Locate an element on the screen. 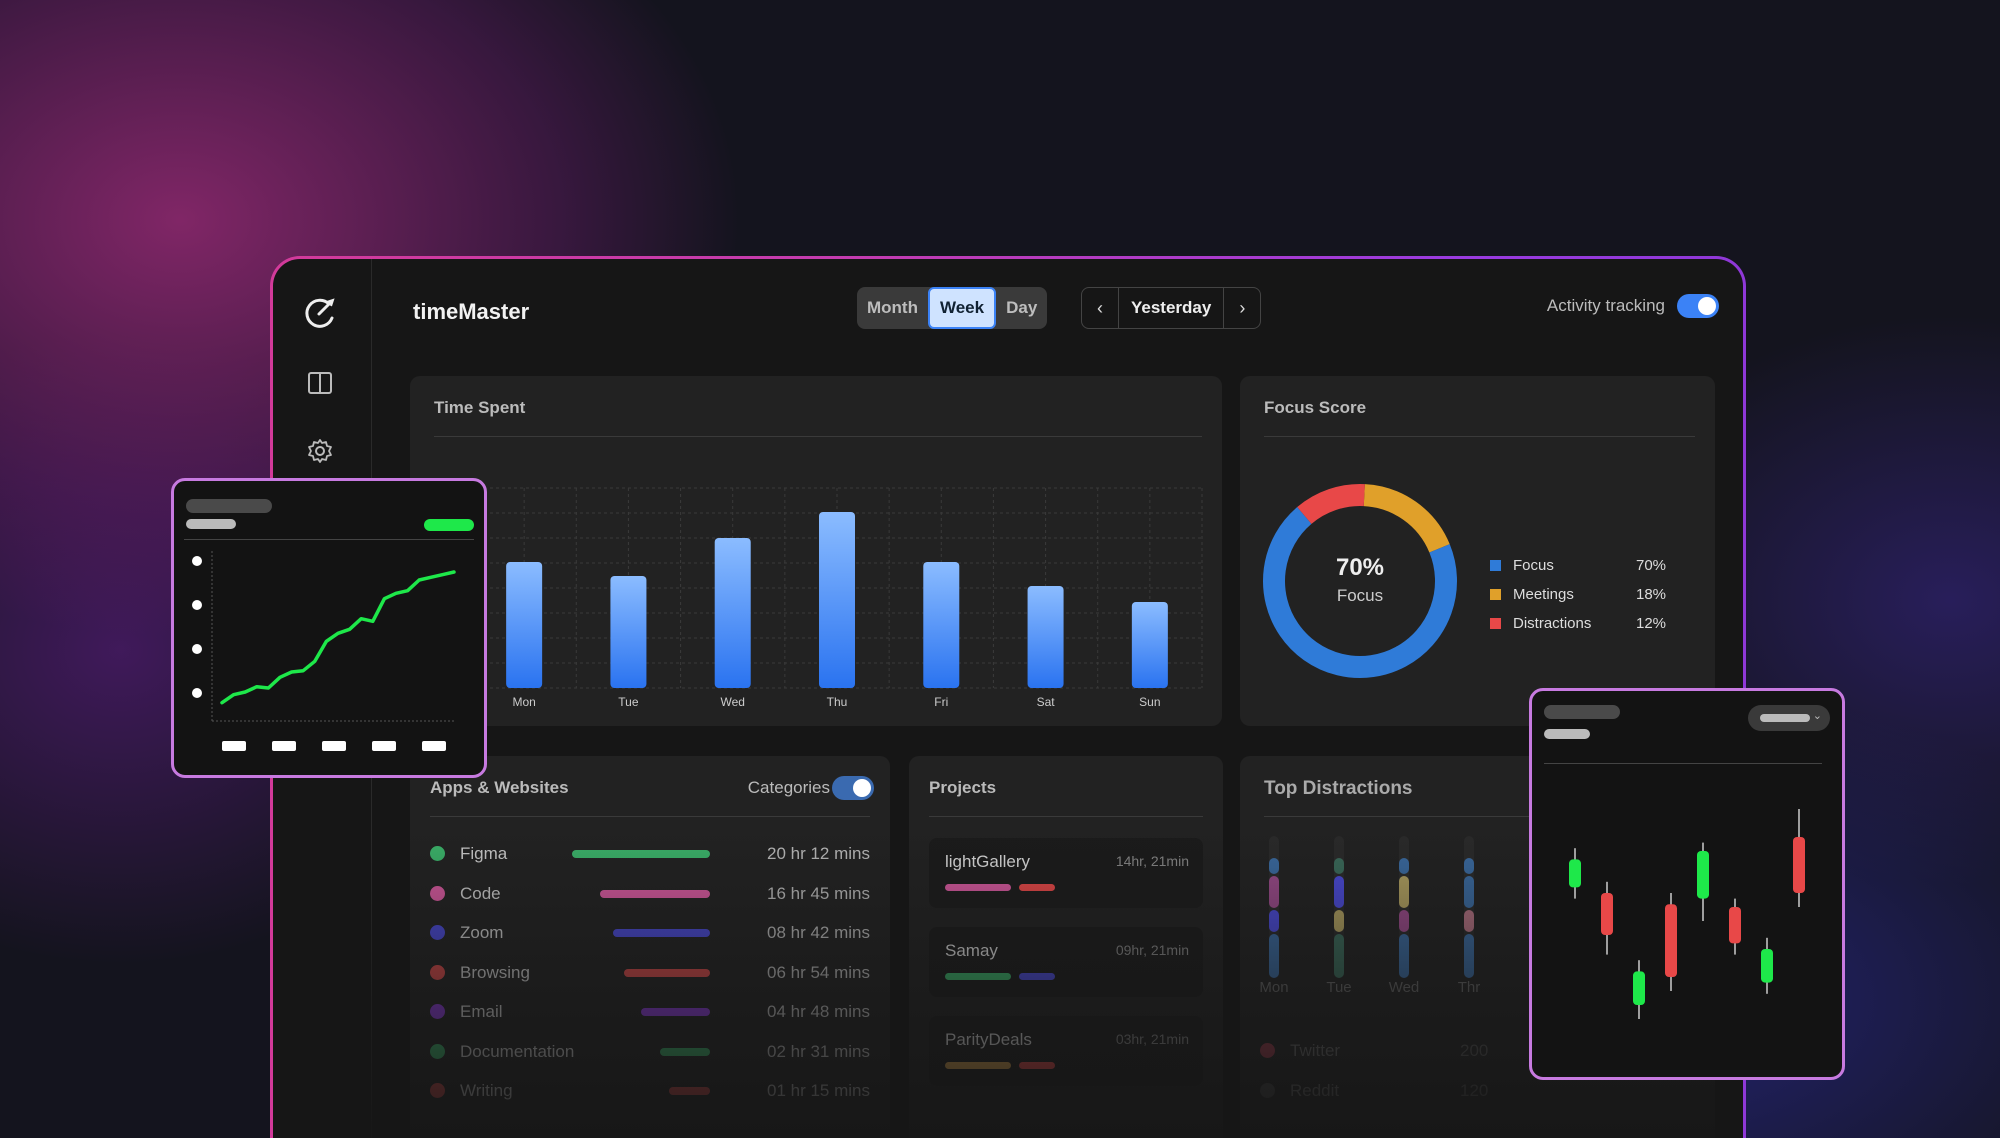 This screenshot has height=1138, width=2000. app-row: Browsing 06 hr 54 mins is located at coordinates (650, 973).